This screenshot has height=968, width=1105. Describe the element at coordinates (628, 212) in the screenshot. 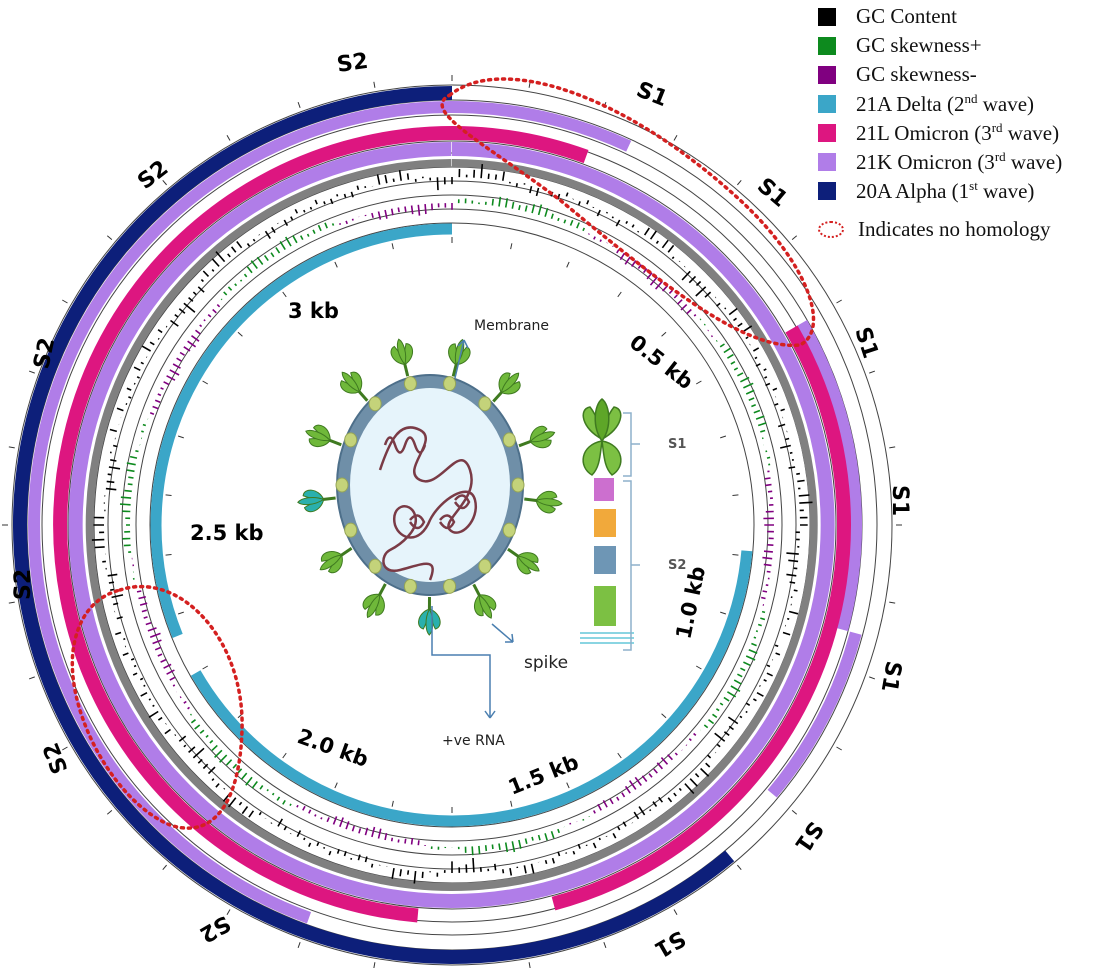

I see `no-homology-highlight-top` at that location.